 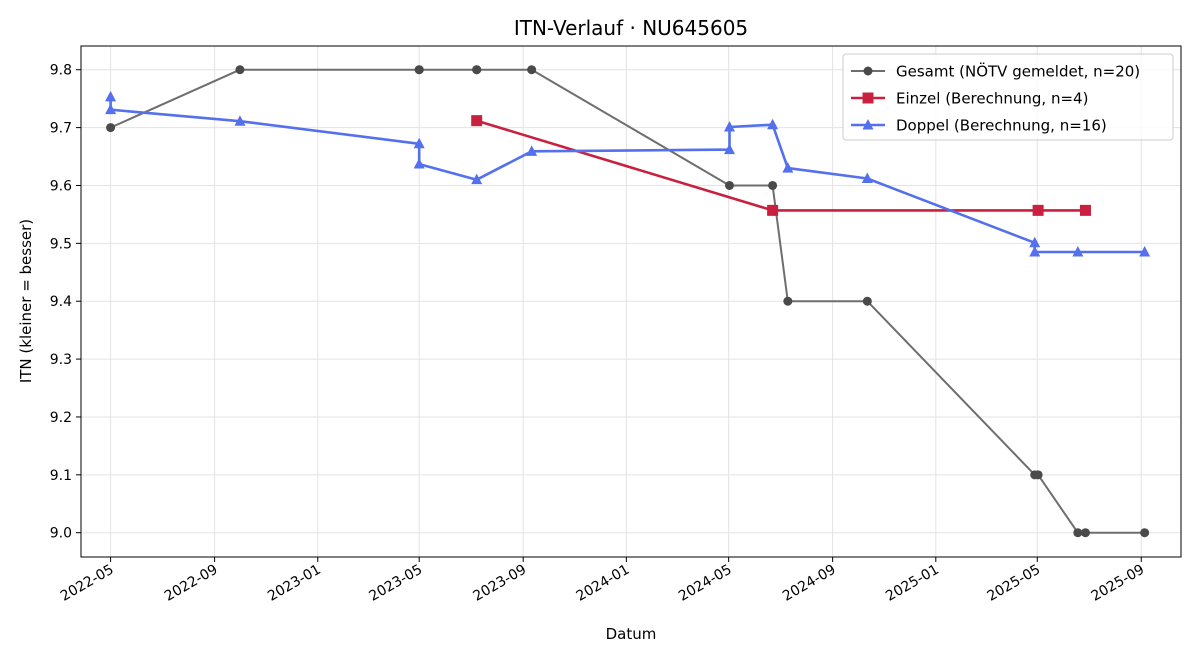 What do you see at coordinates (61, 476) in the screenshot?
I see `y-tick-label: 9.1` at bounding box center [61, 476].